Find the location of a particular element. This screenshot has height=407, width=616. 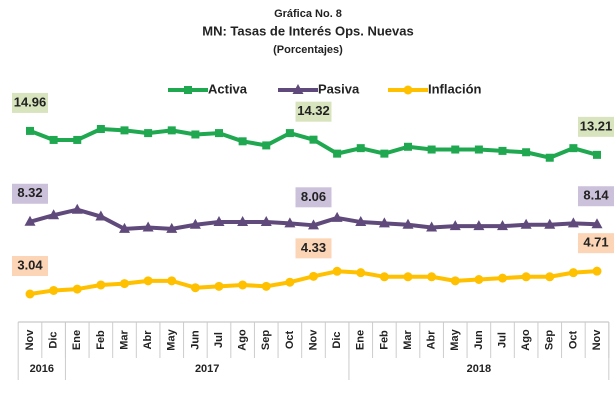

group-label: 2016 is located at coordinates (42, 369).